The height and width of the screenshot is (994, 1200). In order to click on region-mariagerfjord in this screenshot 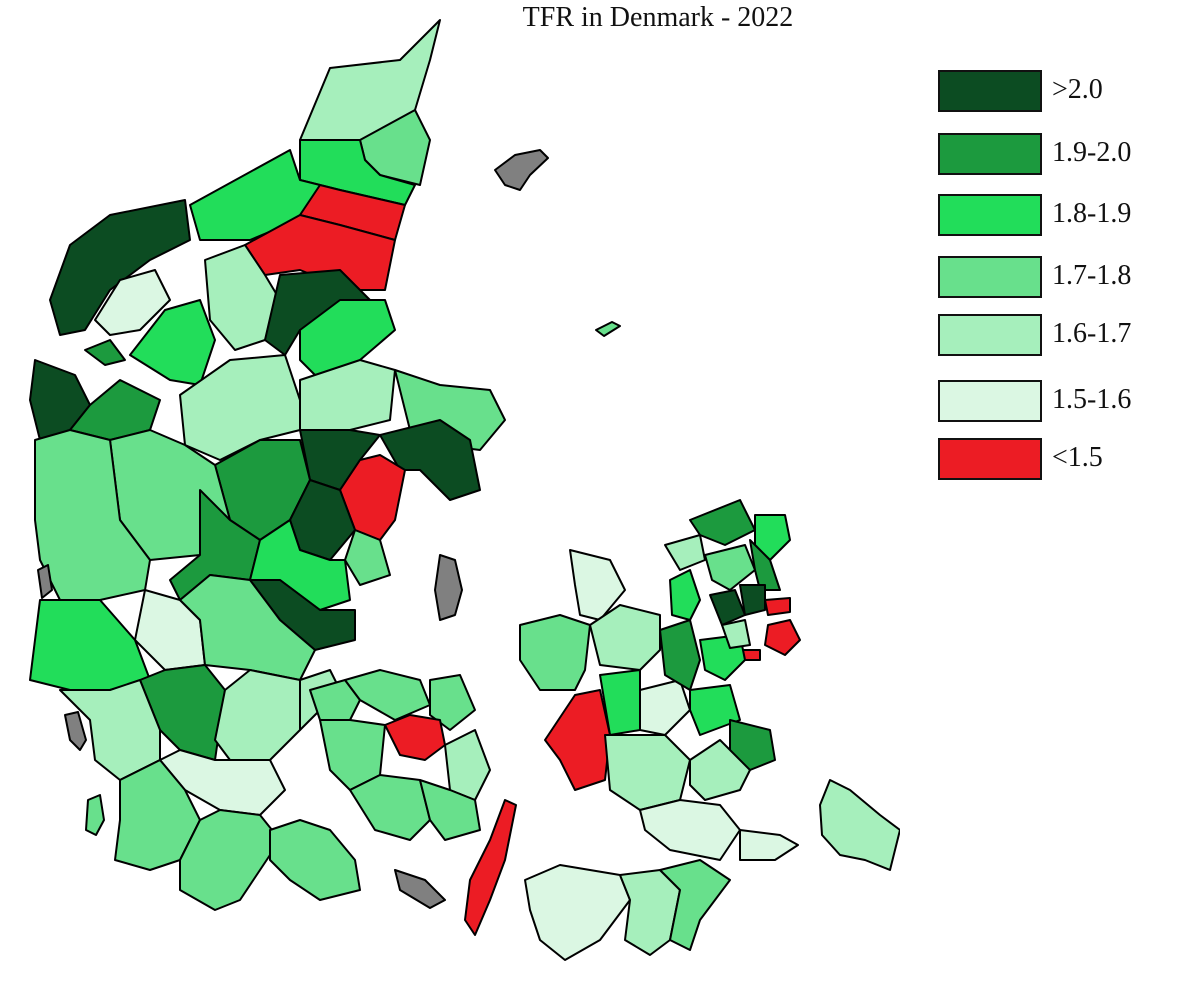, I will do `click(347, 340)`.